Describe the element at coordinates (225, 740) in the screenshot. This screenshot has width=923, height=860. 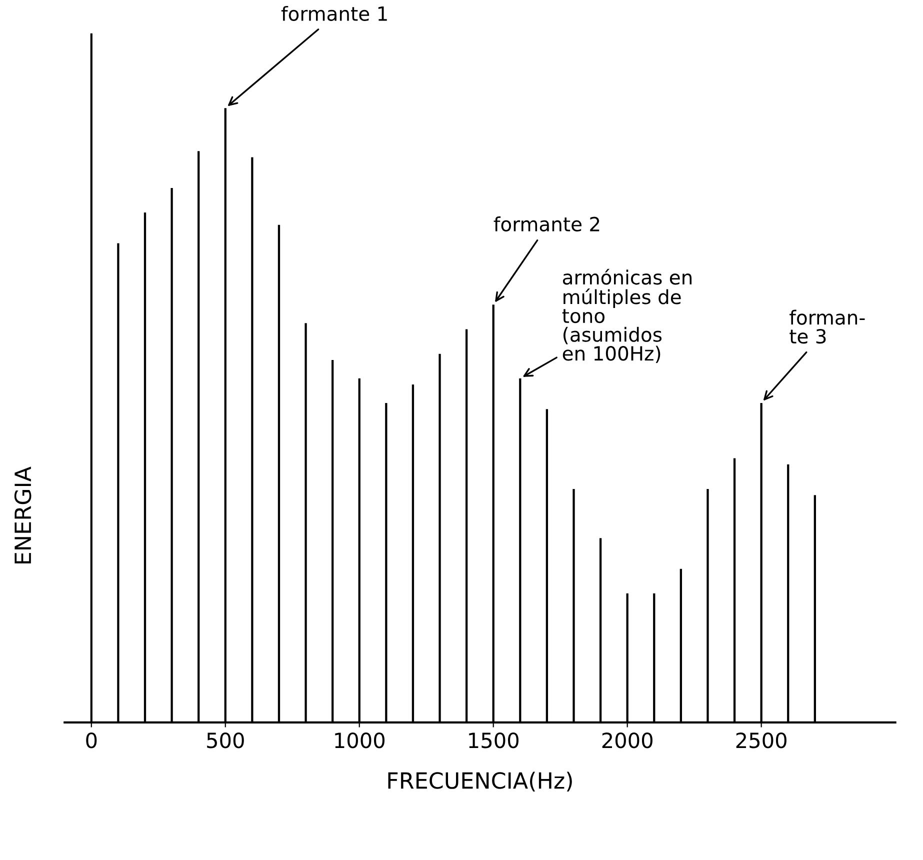
I see `x-tick-label: 500` at that location.